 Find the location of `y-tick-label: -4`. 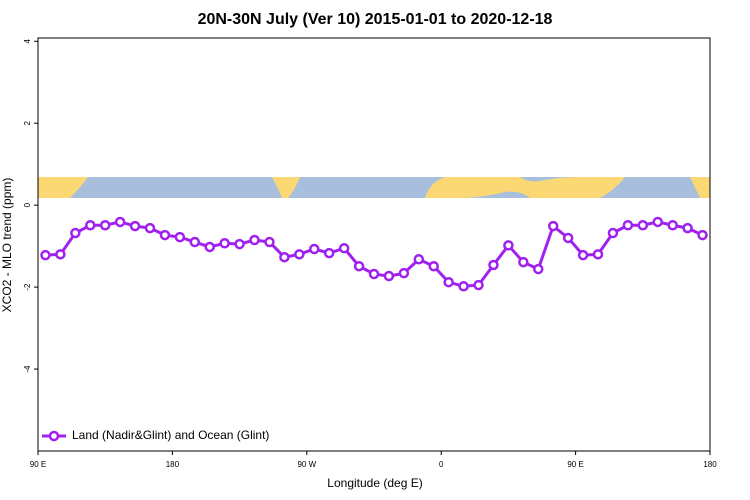

y-tick-label: -4 is located at coordinates (27, 369).